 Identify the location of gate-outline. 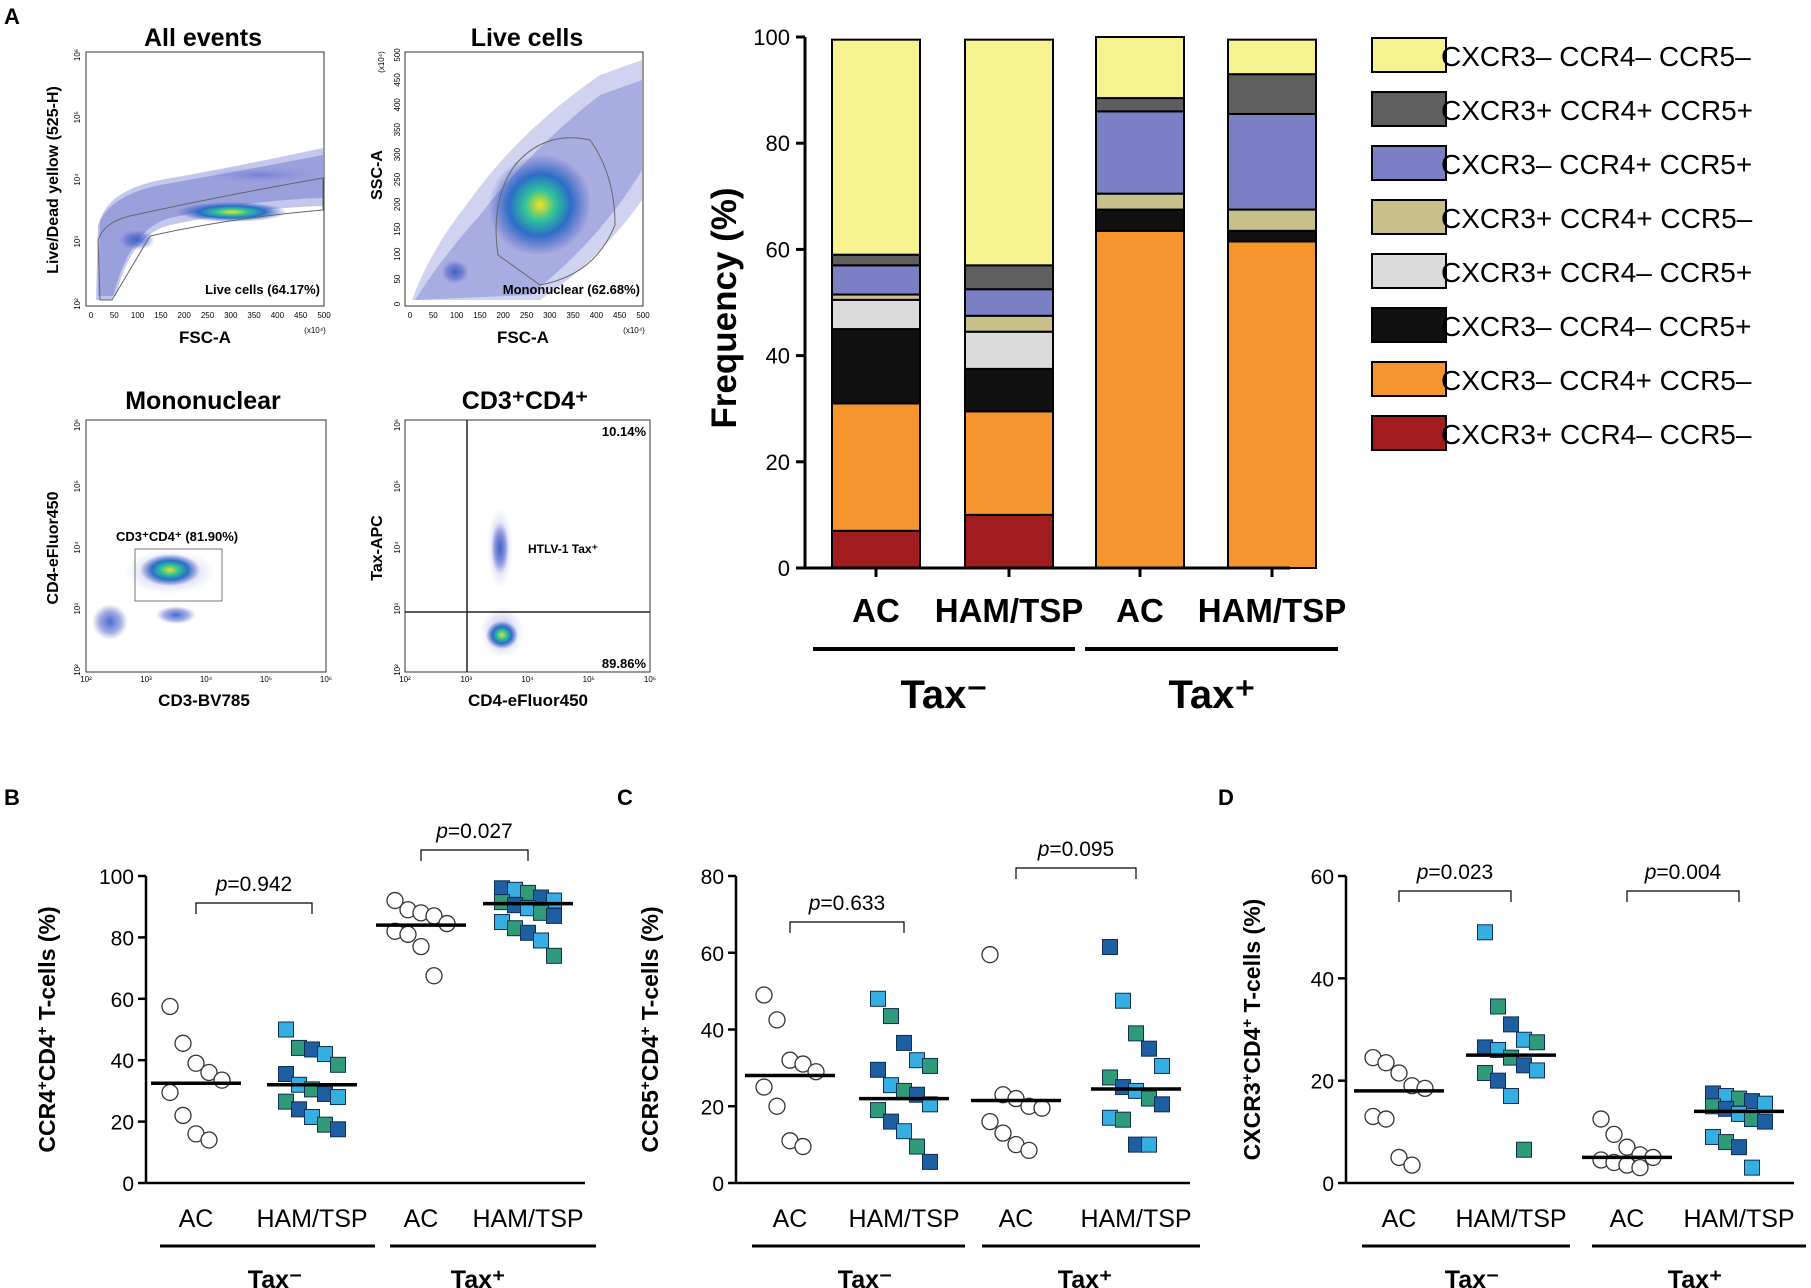
(178, 575).